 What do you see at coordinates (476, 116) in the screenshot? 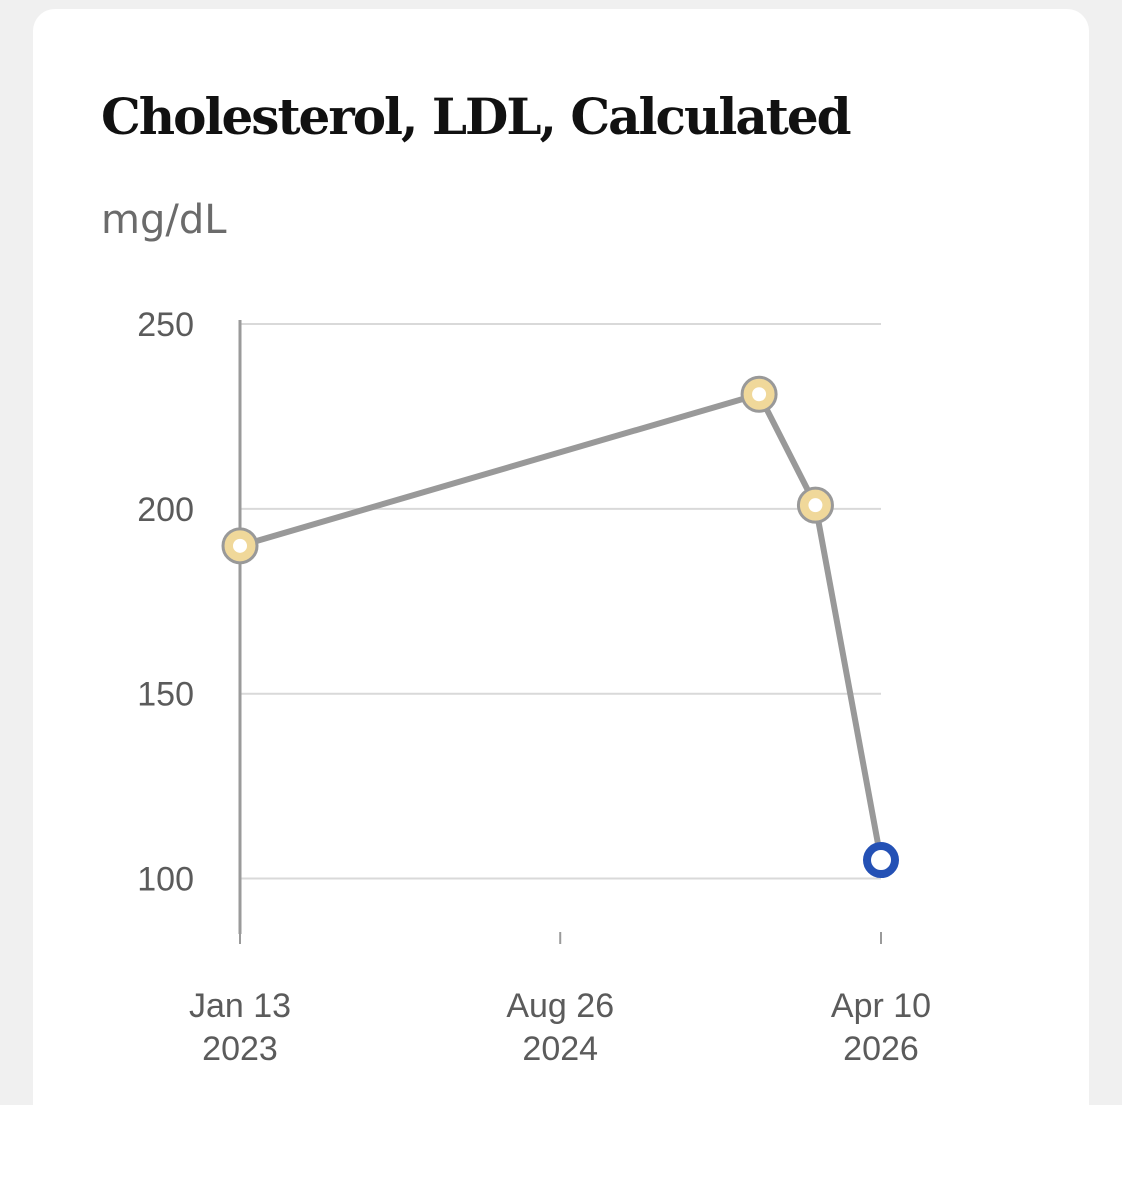
I see `chart-title: Cholesterol, LDL, Calculated` at bounding box center [476, 116].